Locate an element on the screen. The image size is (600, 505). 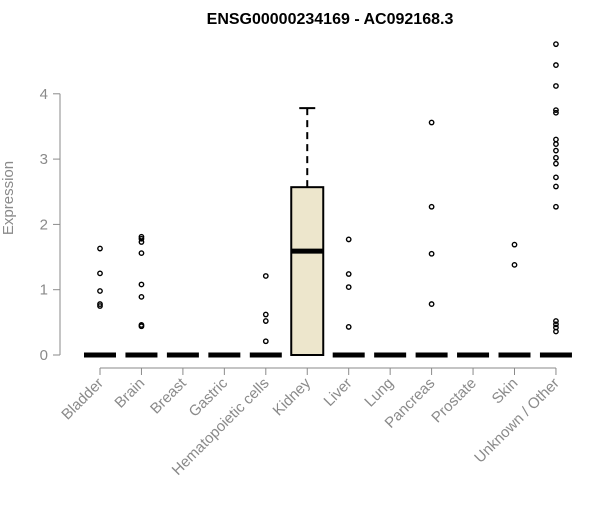
x-tick-label: Liver is located at coordinates (338, 392).